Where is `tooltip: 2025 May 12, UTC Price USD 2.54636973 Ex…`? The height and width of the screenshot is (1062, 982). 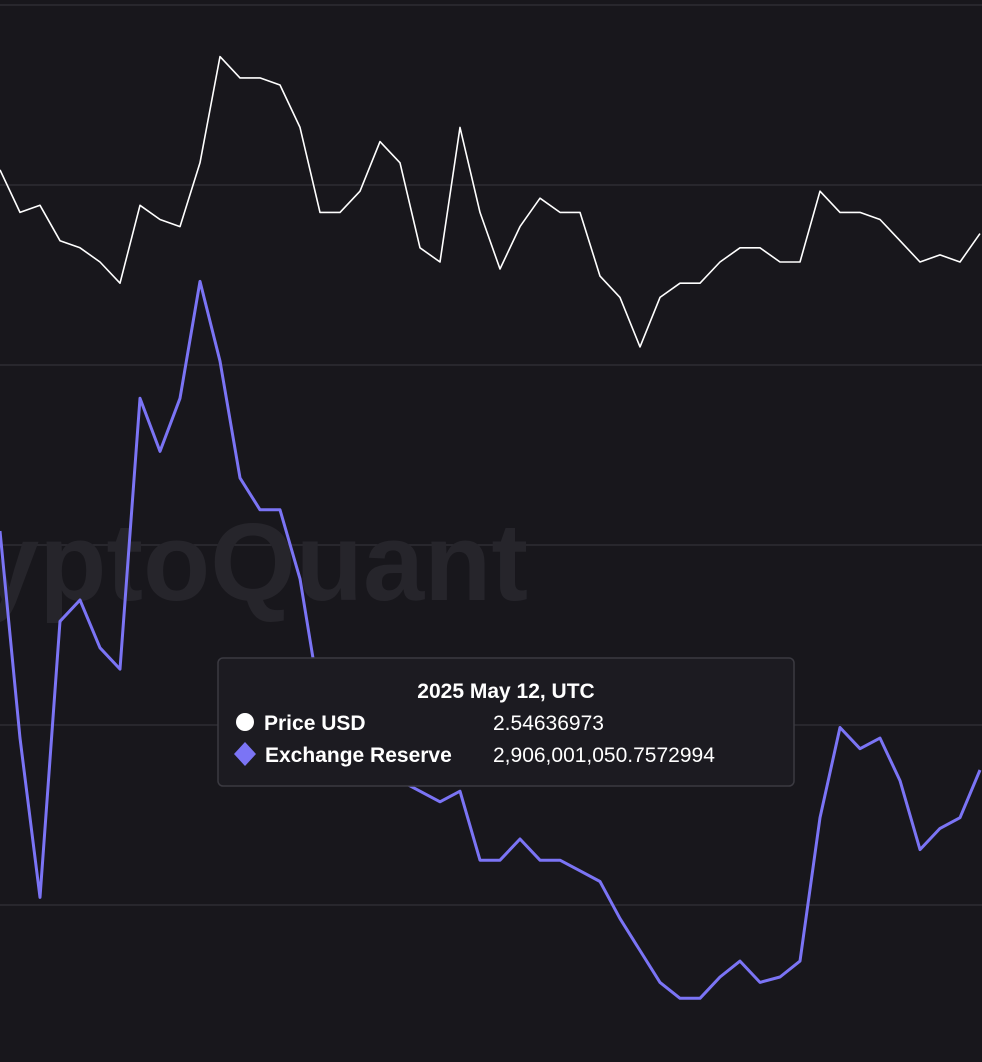
tooltip: 2025 May 12, UTC Price USD 2.54636973 Ex… is located at coordinates (506, 722).